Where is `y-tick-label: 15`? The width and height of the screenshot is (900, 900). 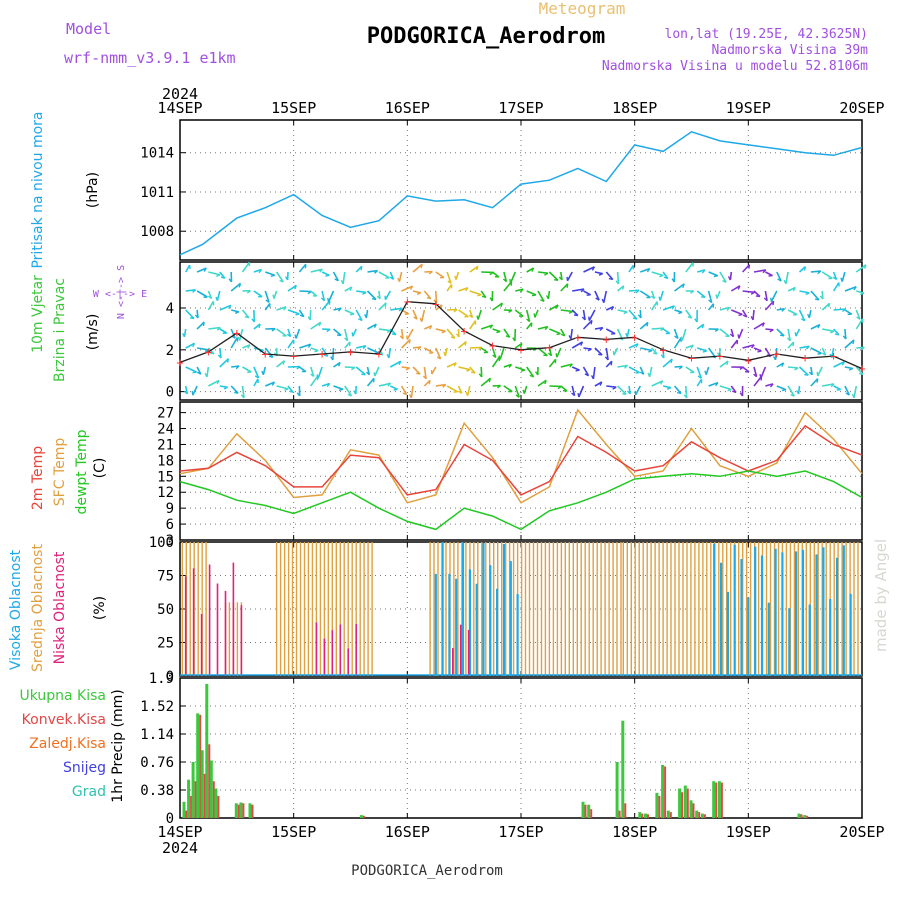 y-tick-label: 15 is located at coordinates (165, 477).